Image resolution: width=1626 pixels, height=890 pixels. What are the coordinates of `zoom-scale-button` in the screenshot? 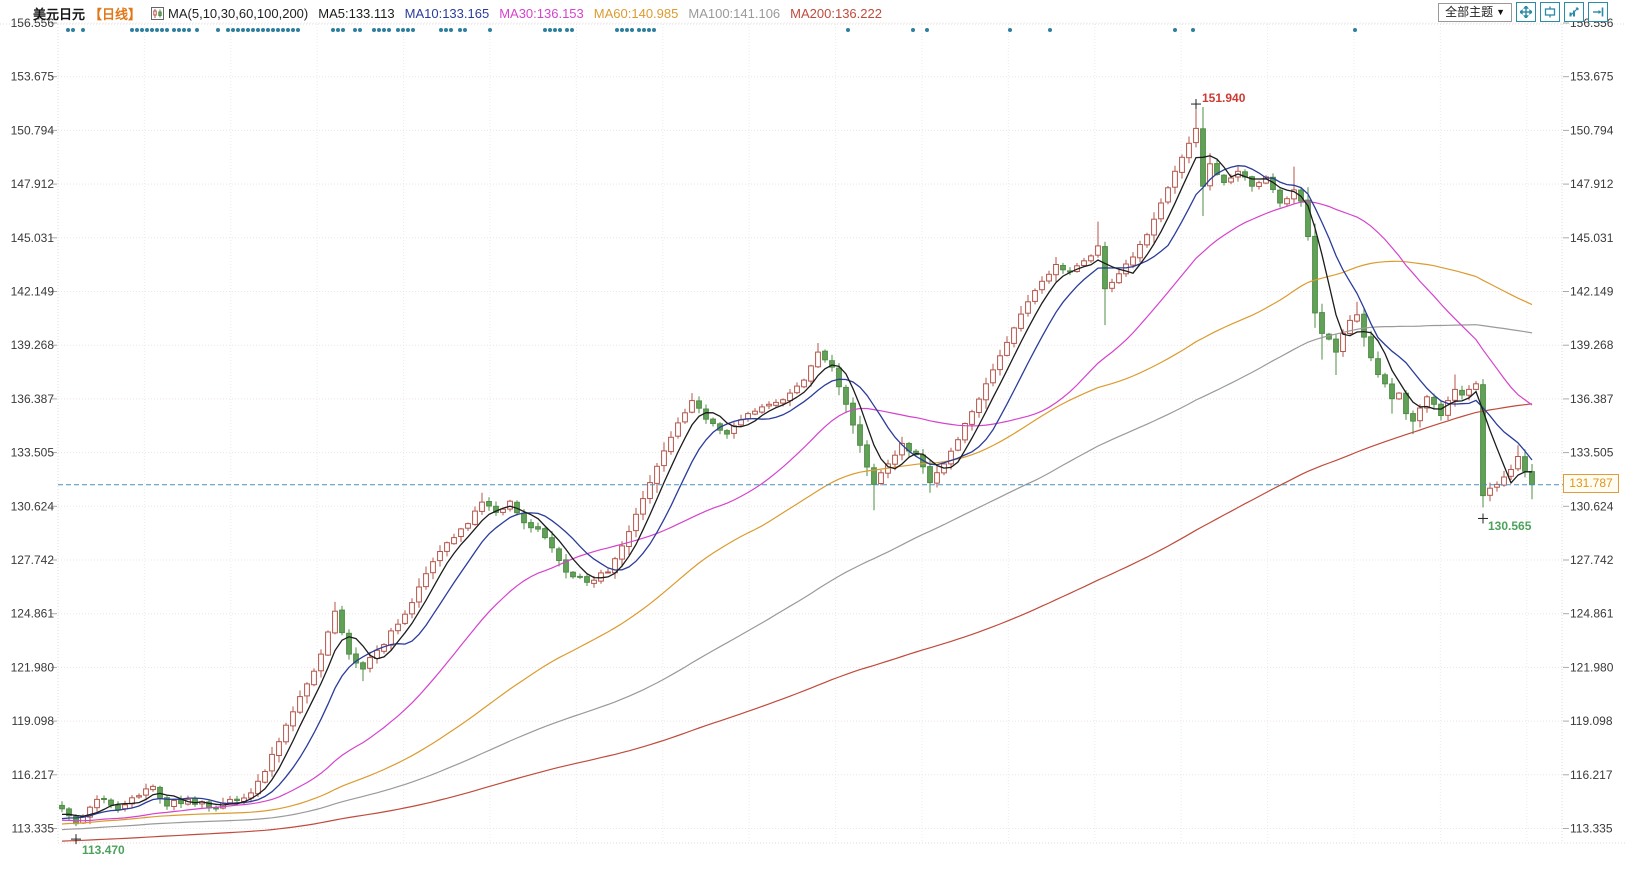 It's located at (1574, 12).